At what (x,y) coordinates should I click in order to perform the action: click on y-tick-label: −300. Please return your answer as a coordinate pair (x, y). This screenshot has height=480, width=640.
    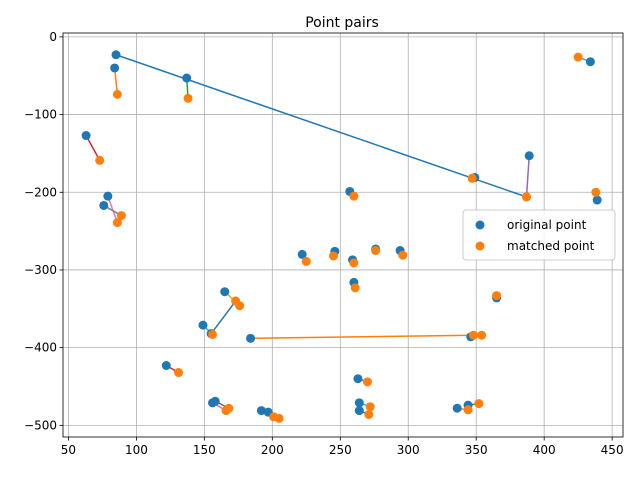
    Looking at the image, I should click on (40, 270).